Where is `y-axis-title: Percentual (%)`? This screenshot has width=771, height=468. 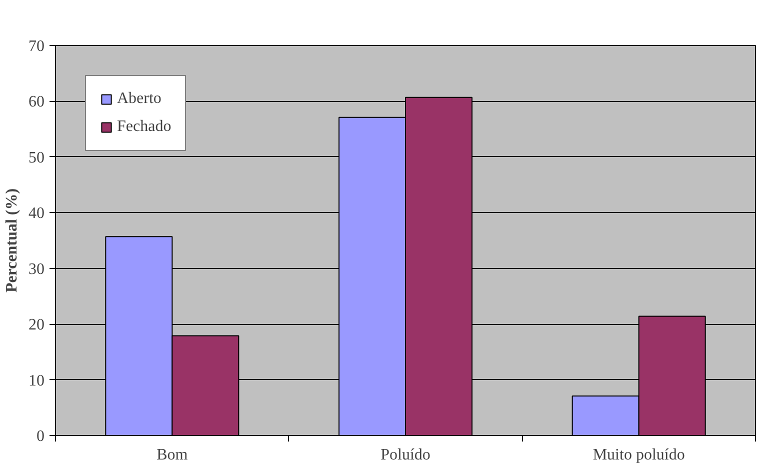
y-axis-title: Percentual (%) is located at coordinates (12, 240).